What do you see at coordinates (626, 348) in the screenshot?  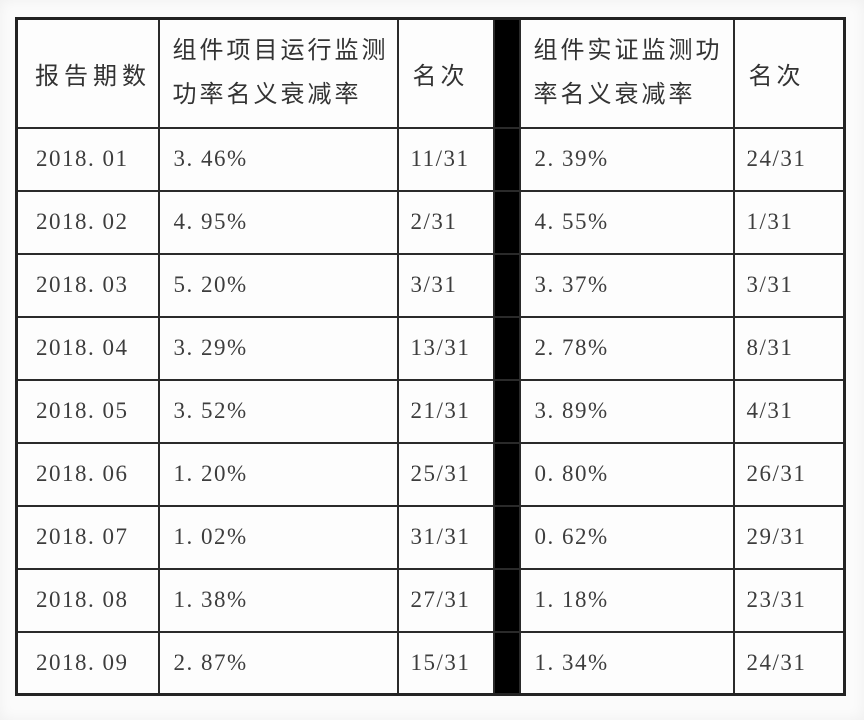 I see `empirical-rate-cell: 2. 78%` at bounding box center [626, 348].